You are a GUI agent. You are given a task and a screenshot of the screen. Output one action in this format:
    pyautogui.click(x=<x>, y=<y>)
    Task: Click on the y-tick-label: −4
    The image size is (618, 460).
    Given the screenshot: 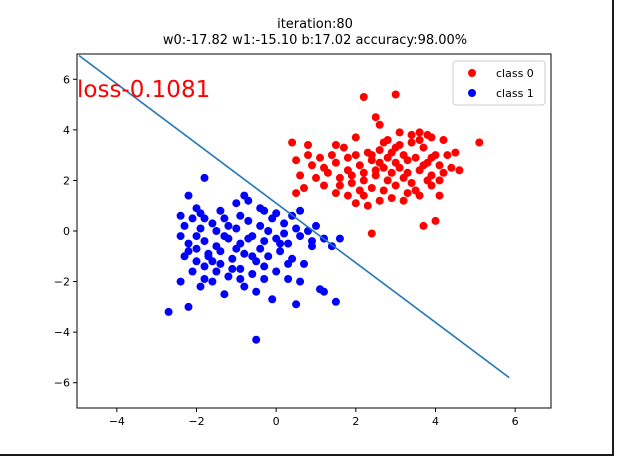 What is the action you would take?
    pyautogui.click(x=62, y=332)
    